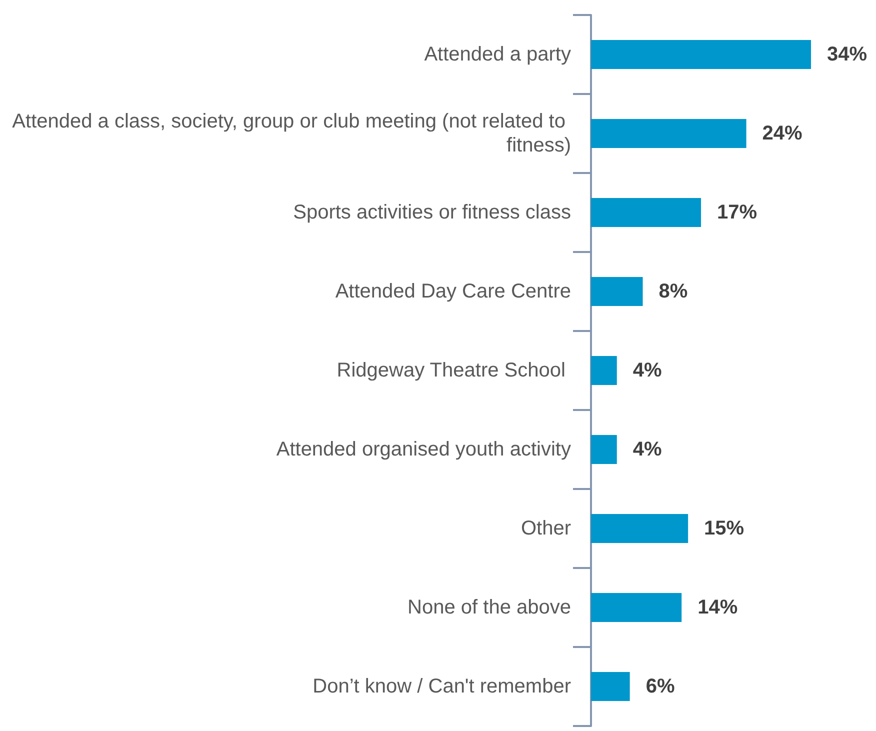 Image resolution: width=876 pixels, height=731 pixels. Describe the element at coordinates (453, 371) in the screenshot. I see `y-tick-label: Ridgeway Theatre School` at that location.